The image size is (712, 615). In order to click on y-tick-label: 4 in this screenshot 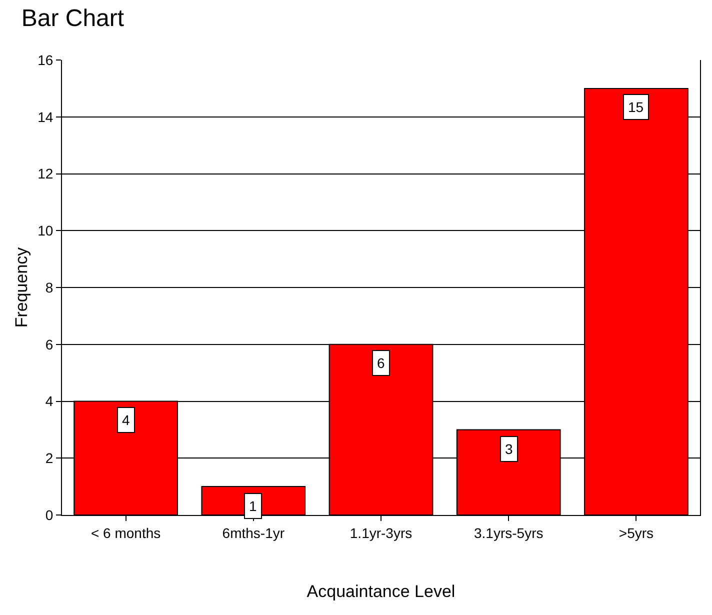, I will do `click(49, 401)`.